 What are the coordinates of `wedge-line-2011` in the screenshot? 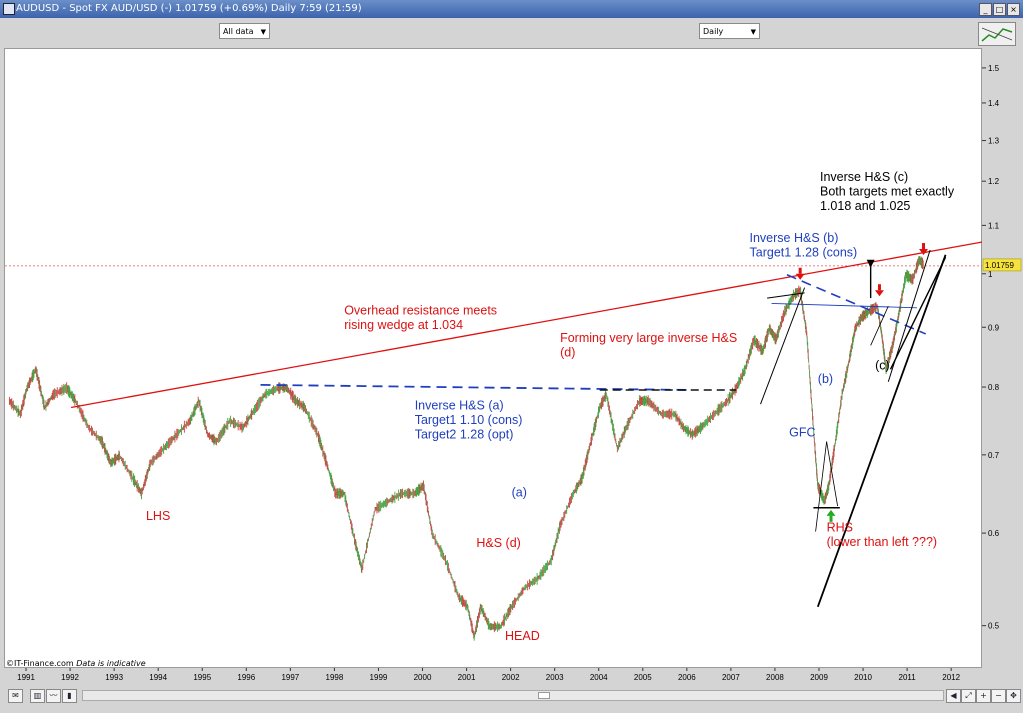 It's located at (909, 315).